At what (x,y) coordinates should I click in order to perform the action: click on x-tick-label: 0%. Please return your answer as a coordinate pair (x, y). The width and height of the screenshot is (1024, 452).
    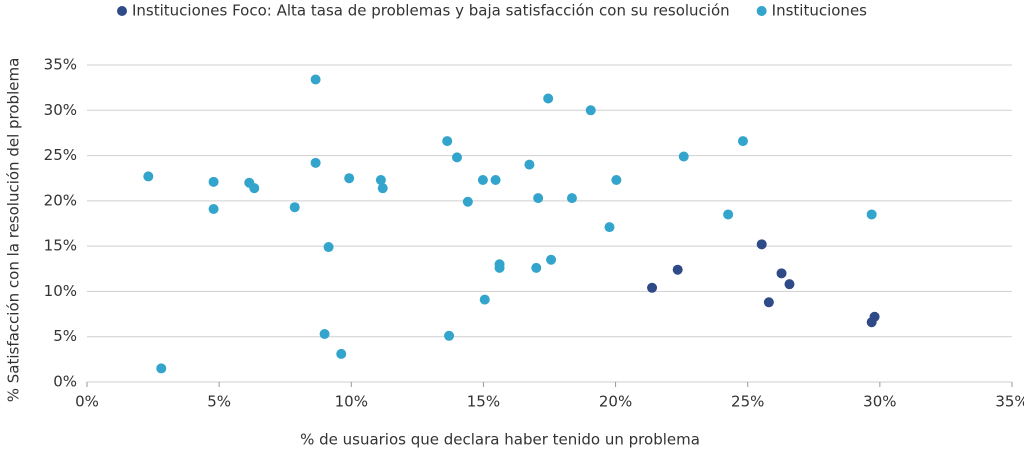
    Looking at the image, I should click on (87, 402).